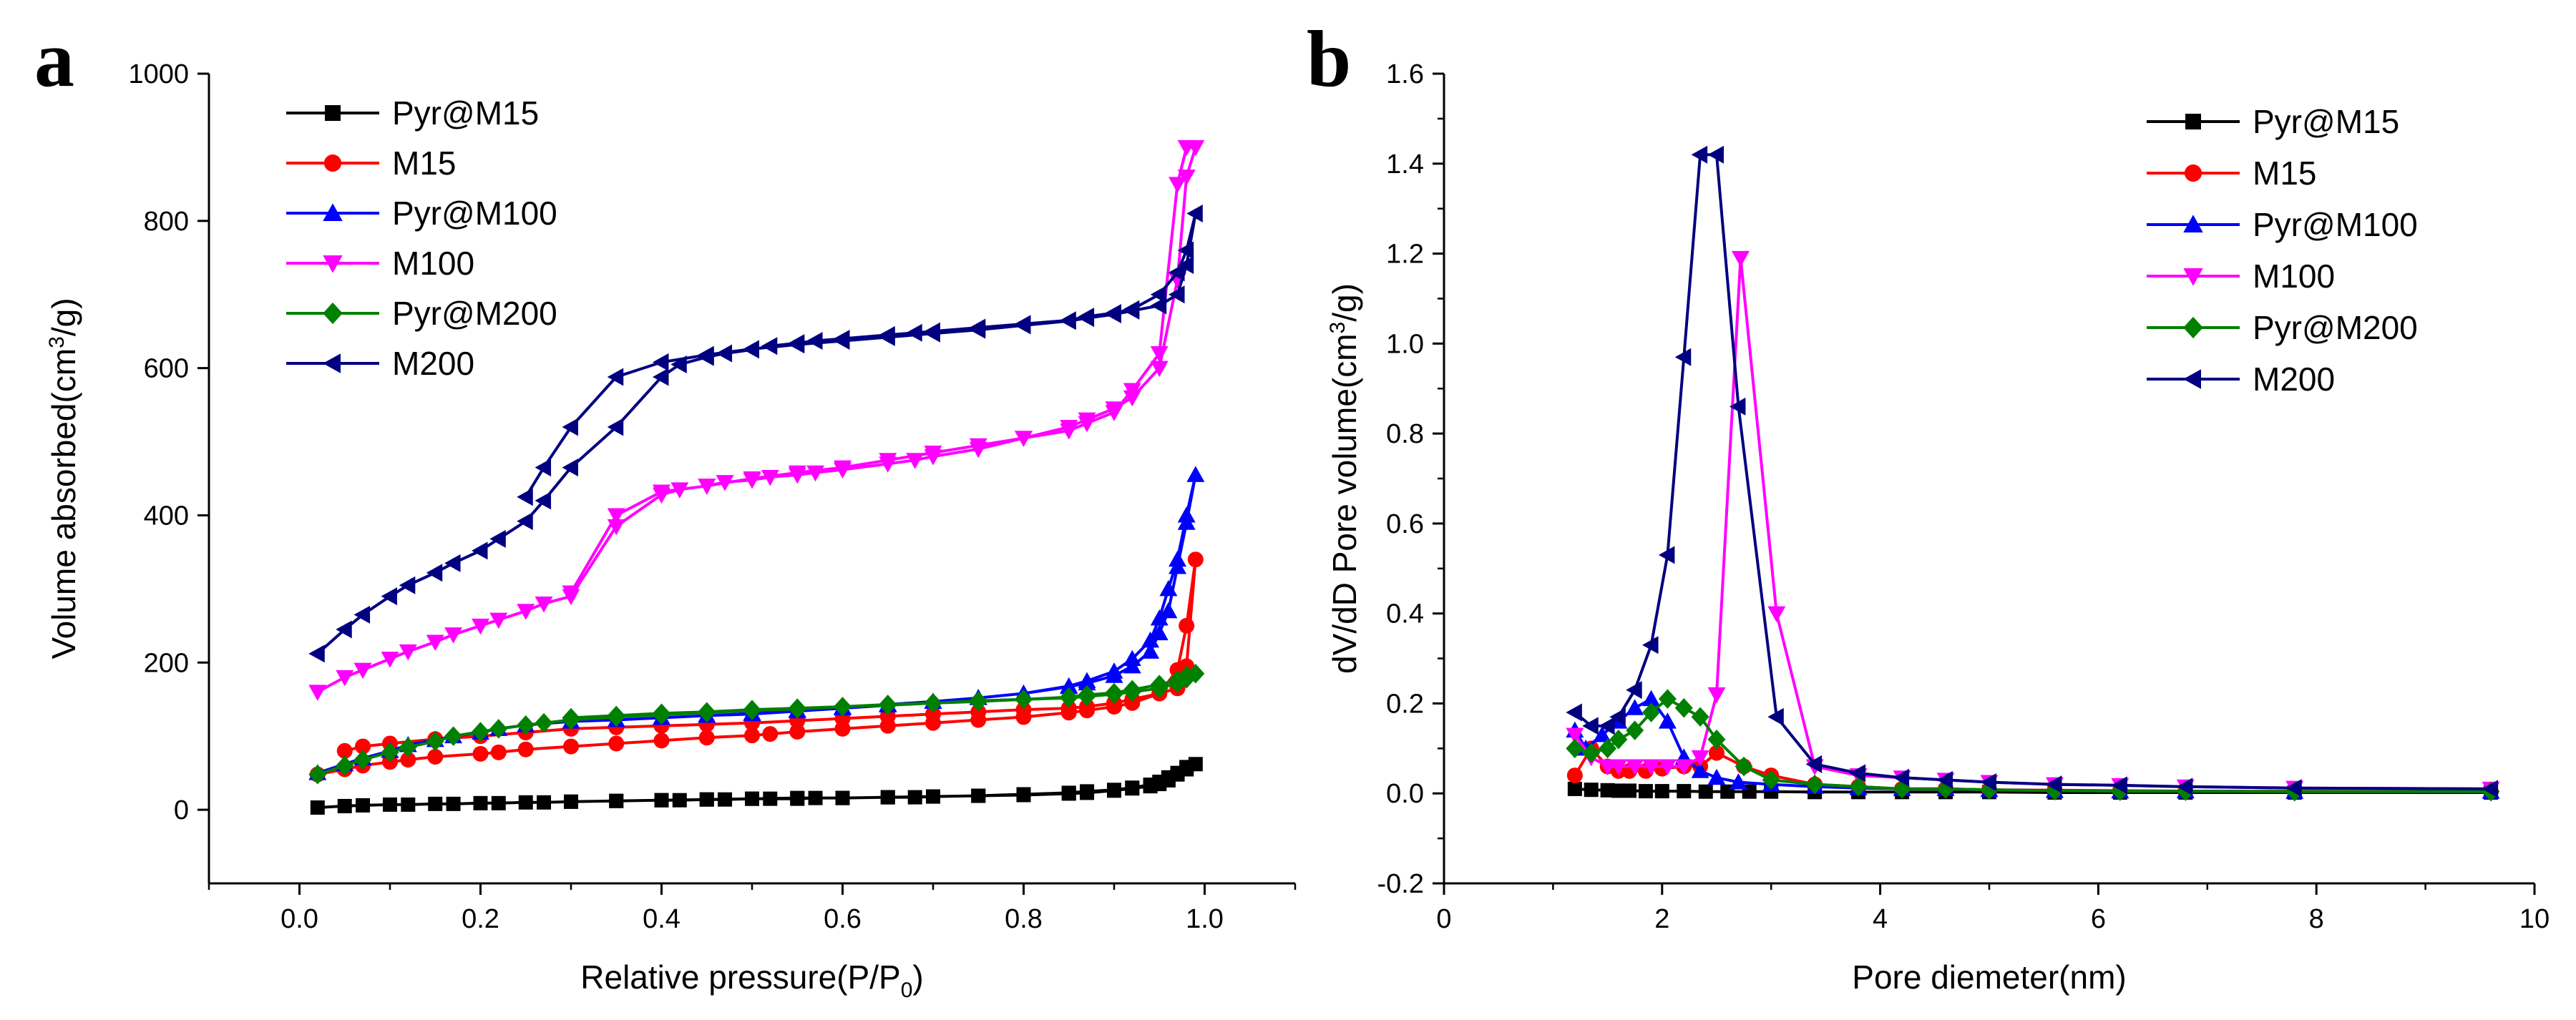  What do you see at coordinates (756, 786) in the screenshot?
I see `series-pyr-m15` at bounding box center [756, 786].